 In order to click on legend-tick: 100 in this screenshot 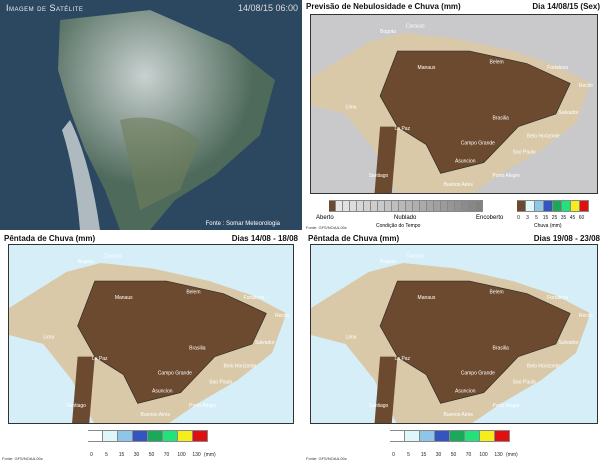, I will do `click(483, 455)`.